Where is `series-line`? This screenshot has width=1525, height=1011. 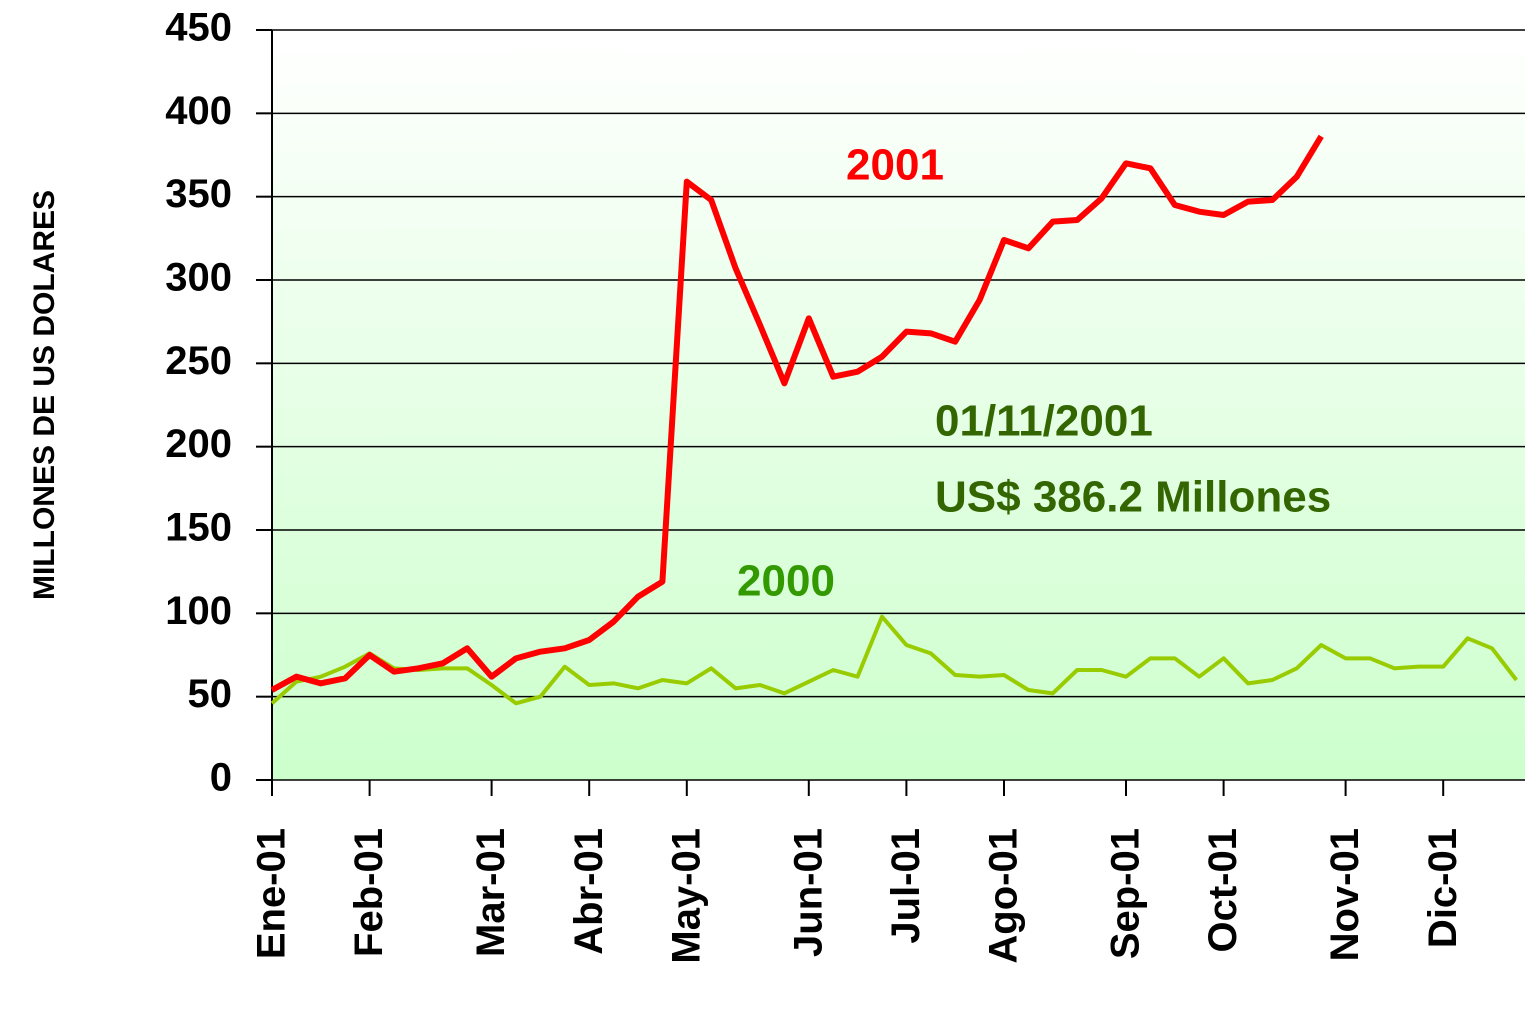
series-line is located at coordinates (894, 660).